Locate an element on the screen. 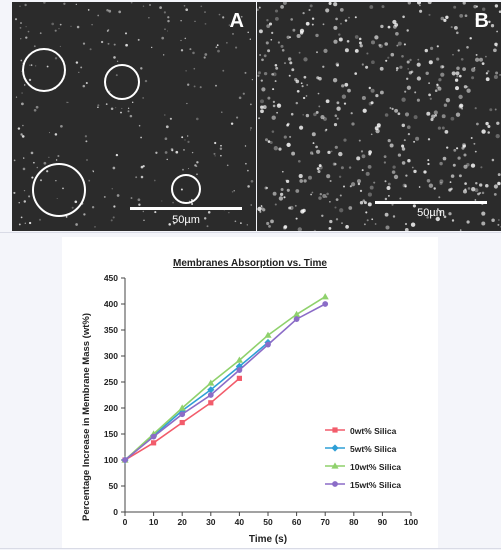 Image resolution: width=501 pixels, height=550 pixels. x-tick-label: 70 is located at coordinates (325, 522).